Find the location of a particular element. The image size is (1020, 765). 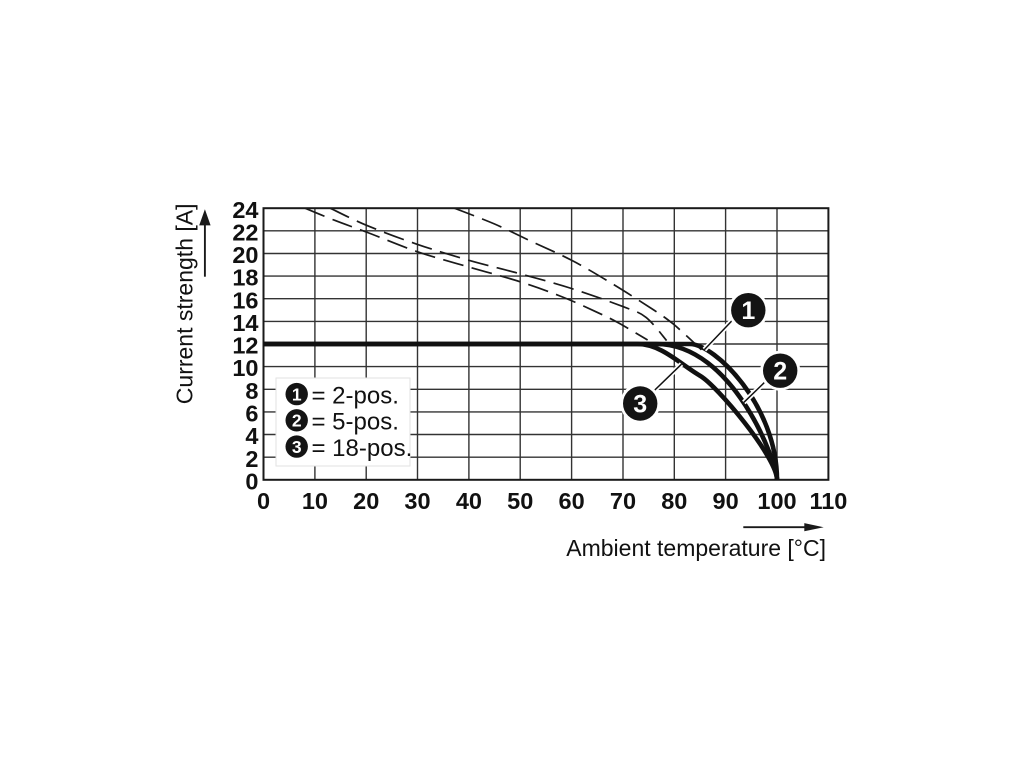

svg-text: = 18-pos. is located at coordinates (362, 448).